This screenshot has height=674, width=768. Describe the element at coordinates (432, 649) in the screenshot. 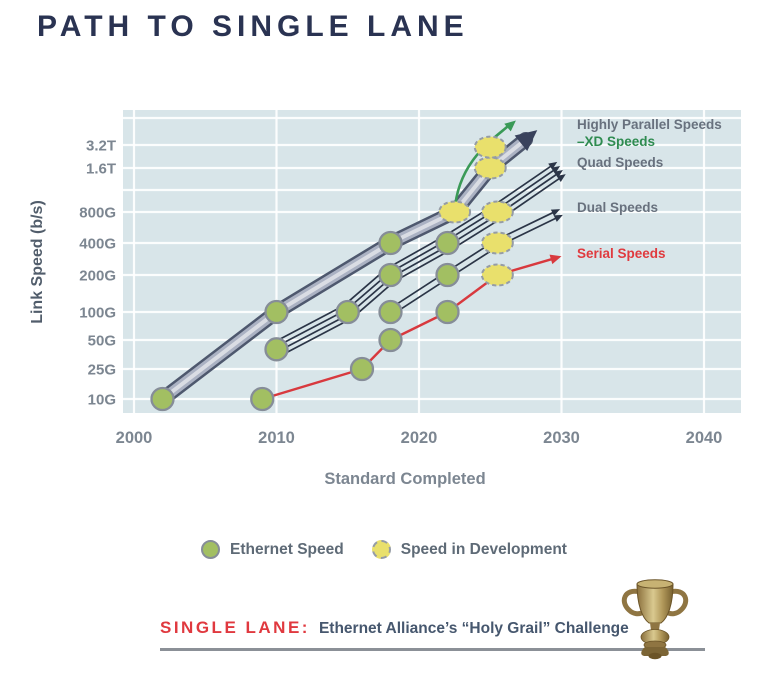

I see `footer-divider` at that location.